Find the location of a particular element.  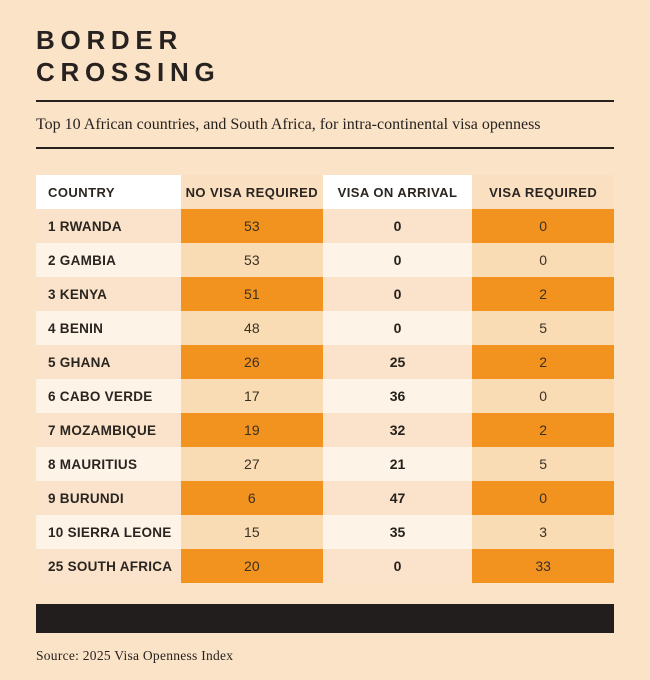

country-cell: 2 GAMBIA is located at coordinates (82, 260).